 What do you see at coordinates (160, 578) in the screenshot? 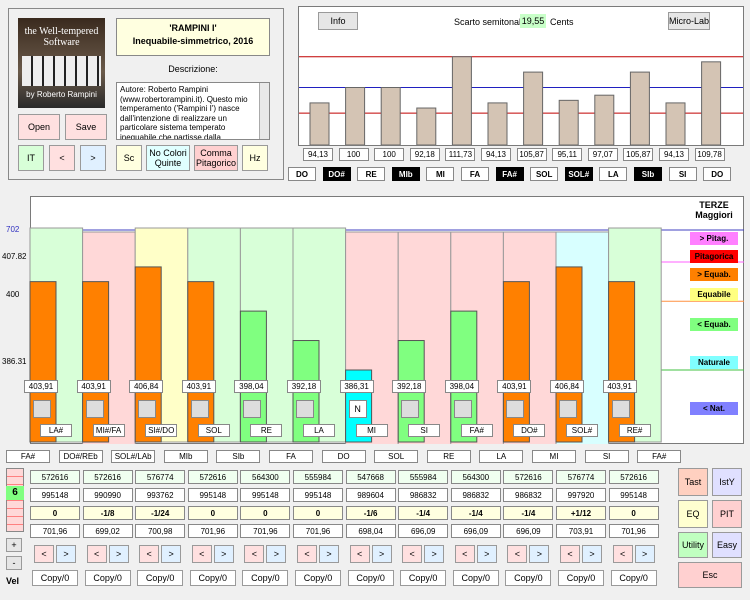
I see `copy-button-2: Copy/0` at bounding box center [160, 578].